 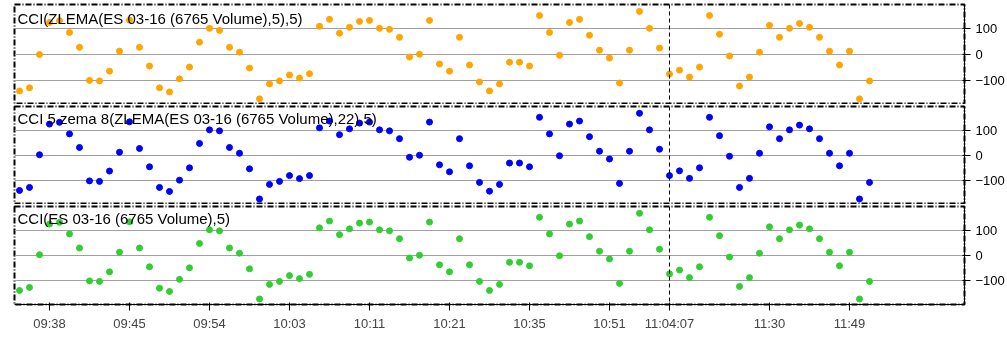 I want to click on x-tick-label: 10:35, so click(x=529, y=323).